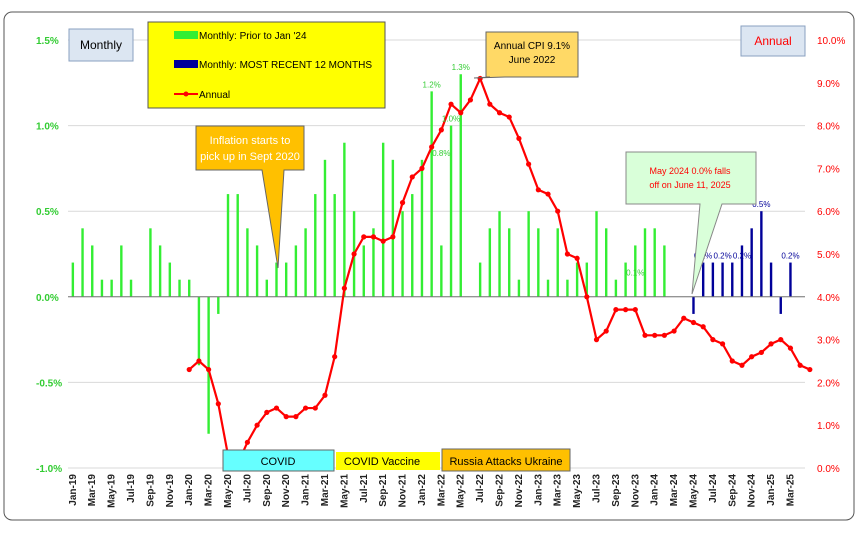 The width and height of the screenshot is (862, 537). Describe the element at coordinates (383, 490) in the screenshot. I see `x-tick-label: Sep-21` at that location.